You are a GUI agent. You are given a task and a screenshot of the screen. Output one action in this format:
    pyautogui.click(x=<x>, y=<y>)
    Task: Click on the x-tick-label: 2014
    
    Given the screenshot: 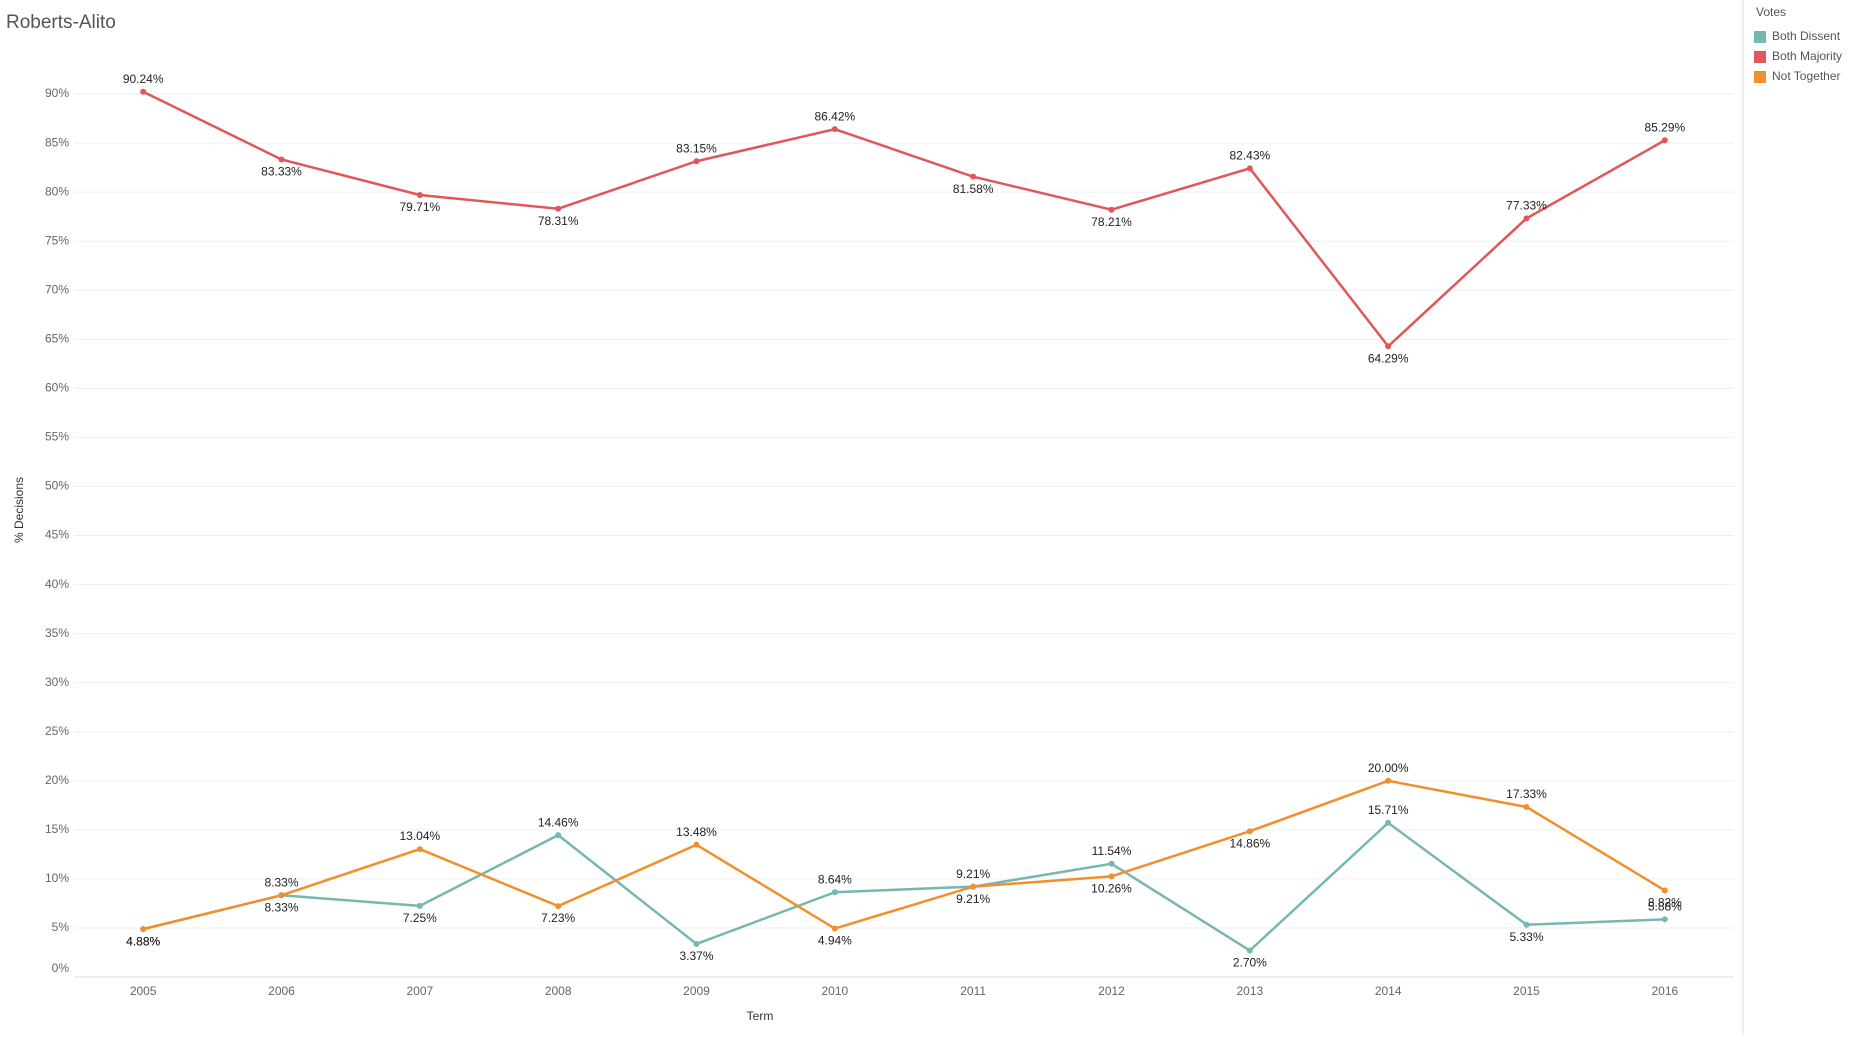 What is the action you would take?
    pyautogui.click(x=1388, y=991)
    